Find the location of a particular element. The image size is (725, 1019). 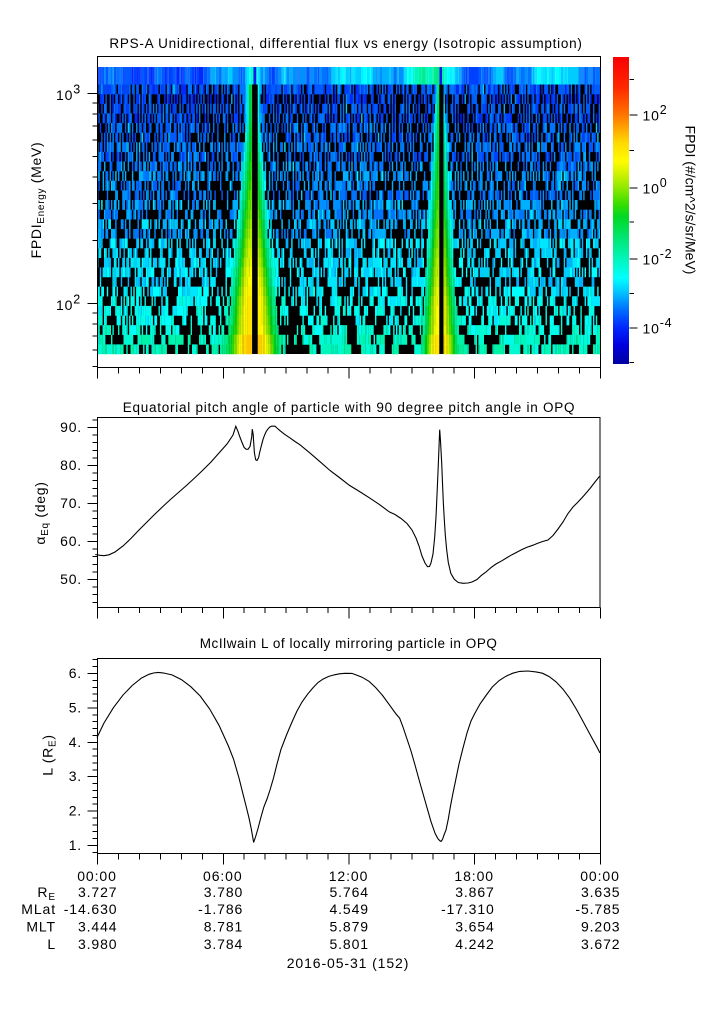

svg-text: 5.879 is located at coordinates (349, 926).